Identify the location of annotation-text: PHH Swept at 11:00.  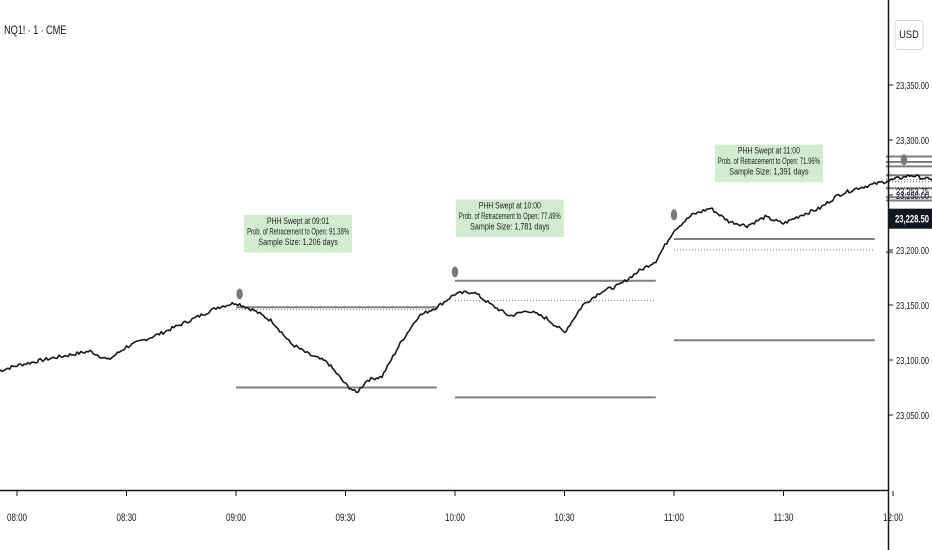
(769, 151).